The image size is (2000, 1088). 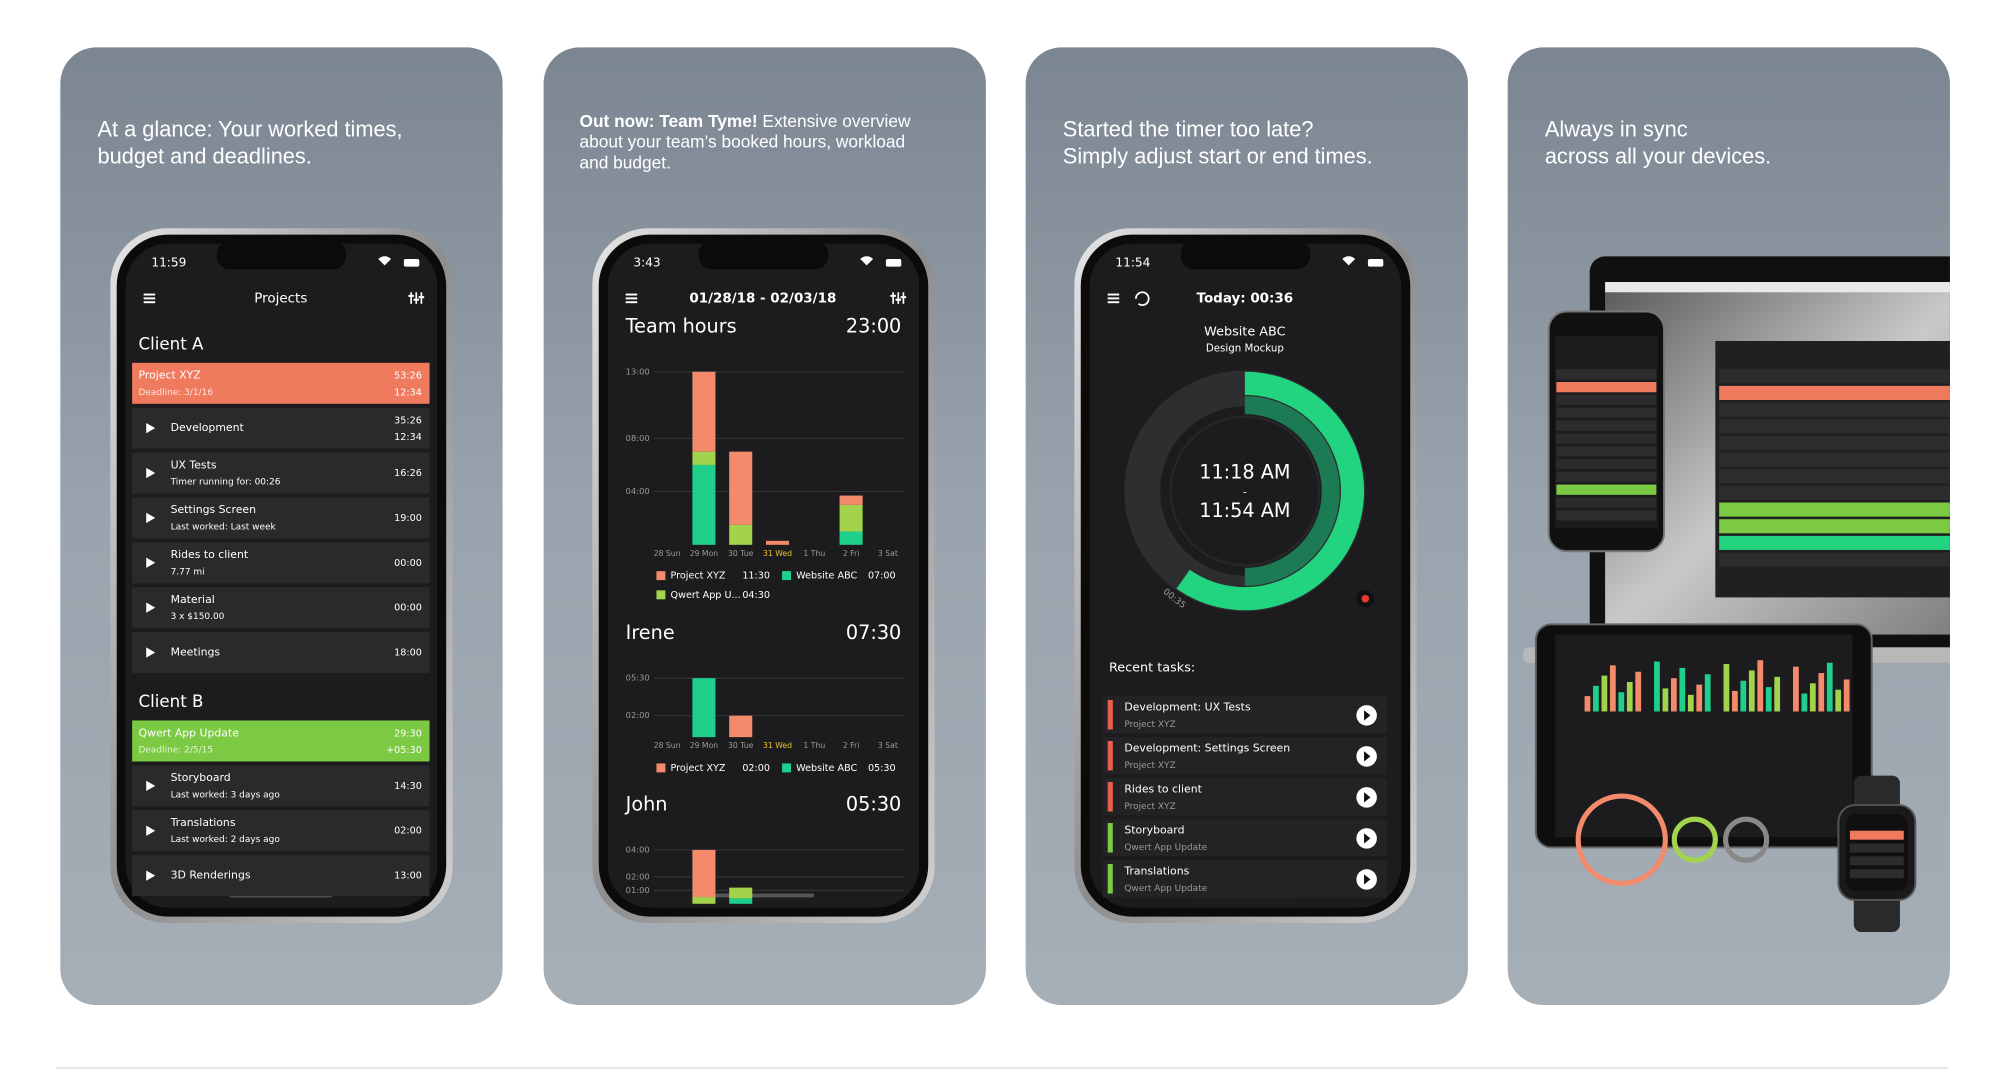 I want to click on client-name: Client B, so click(x=171, y=701).